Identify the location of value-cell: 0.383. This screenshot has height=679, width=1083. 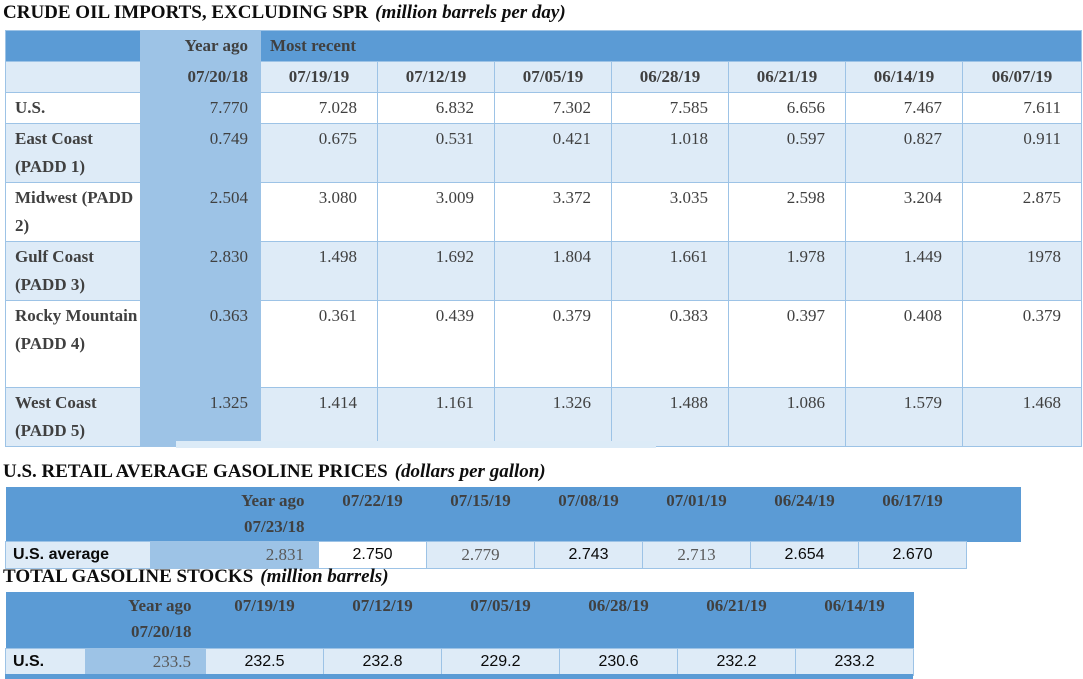
(670, 344).